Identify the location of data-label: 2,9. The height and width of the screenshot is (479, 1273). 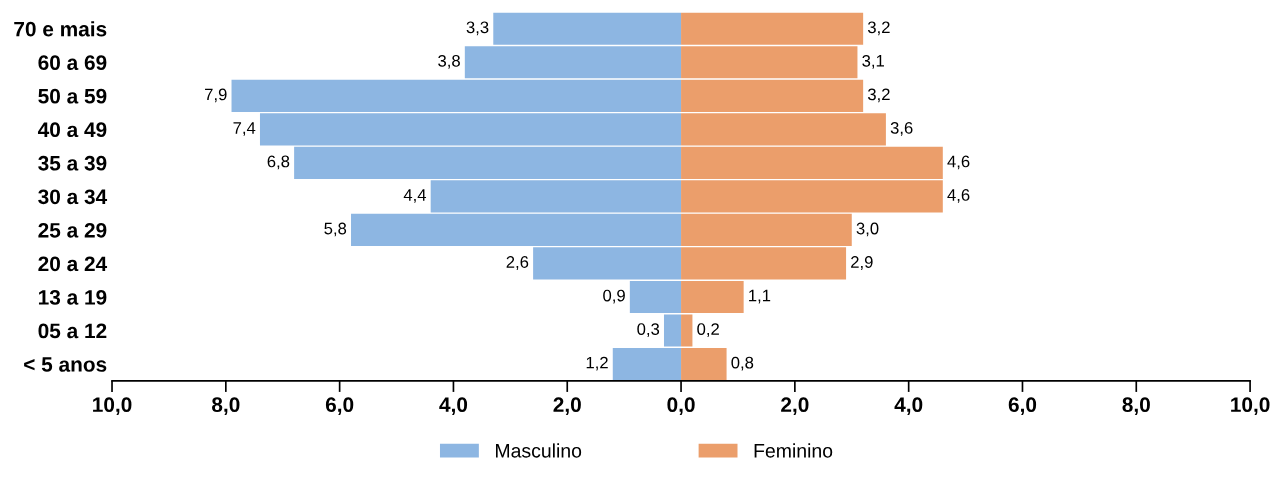
(862, 263).